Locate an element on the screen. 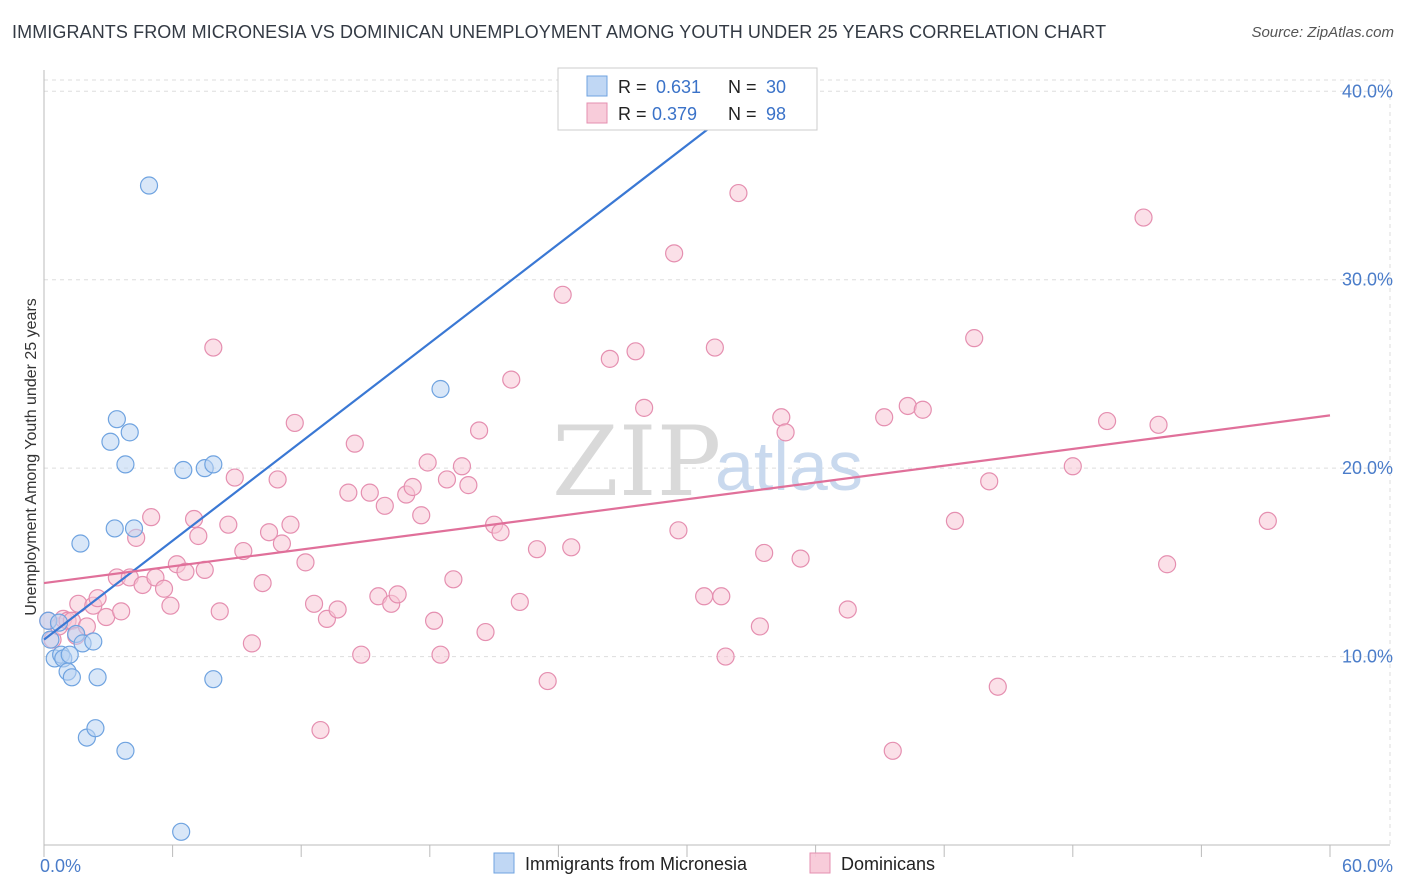  legend-swatch-blue is located at coordinates (597, 86).